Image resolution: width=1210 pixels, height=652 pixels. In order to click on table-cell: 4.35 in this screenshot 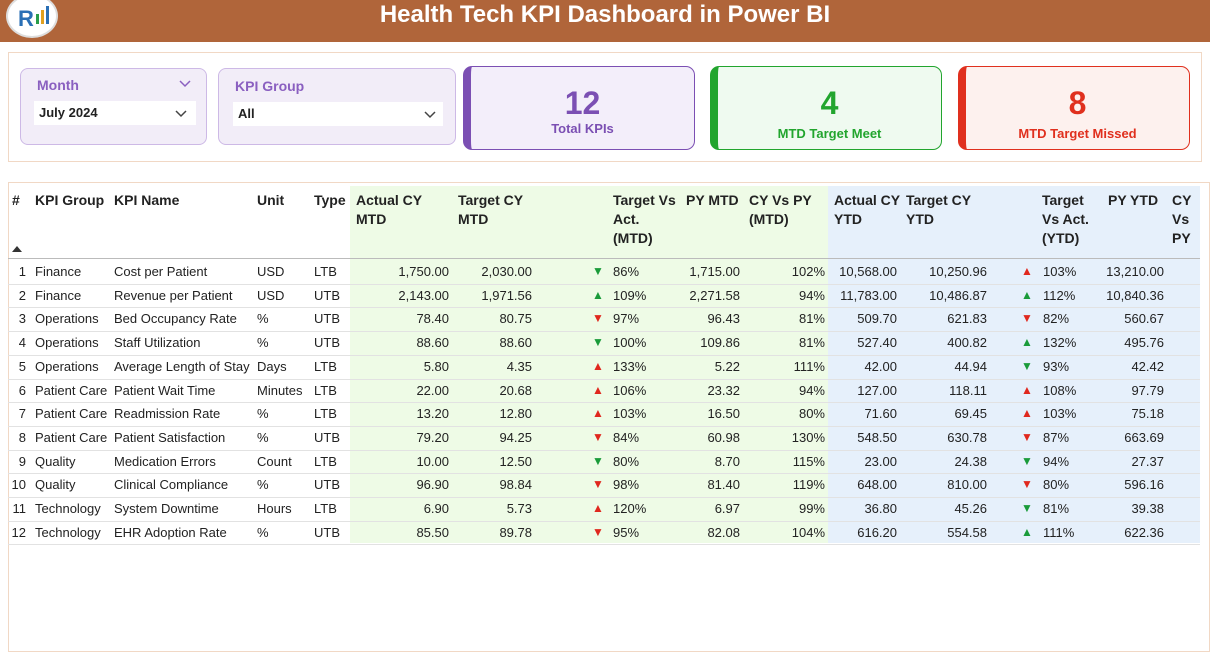, I will do `click(519, 366)`.